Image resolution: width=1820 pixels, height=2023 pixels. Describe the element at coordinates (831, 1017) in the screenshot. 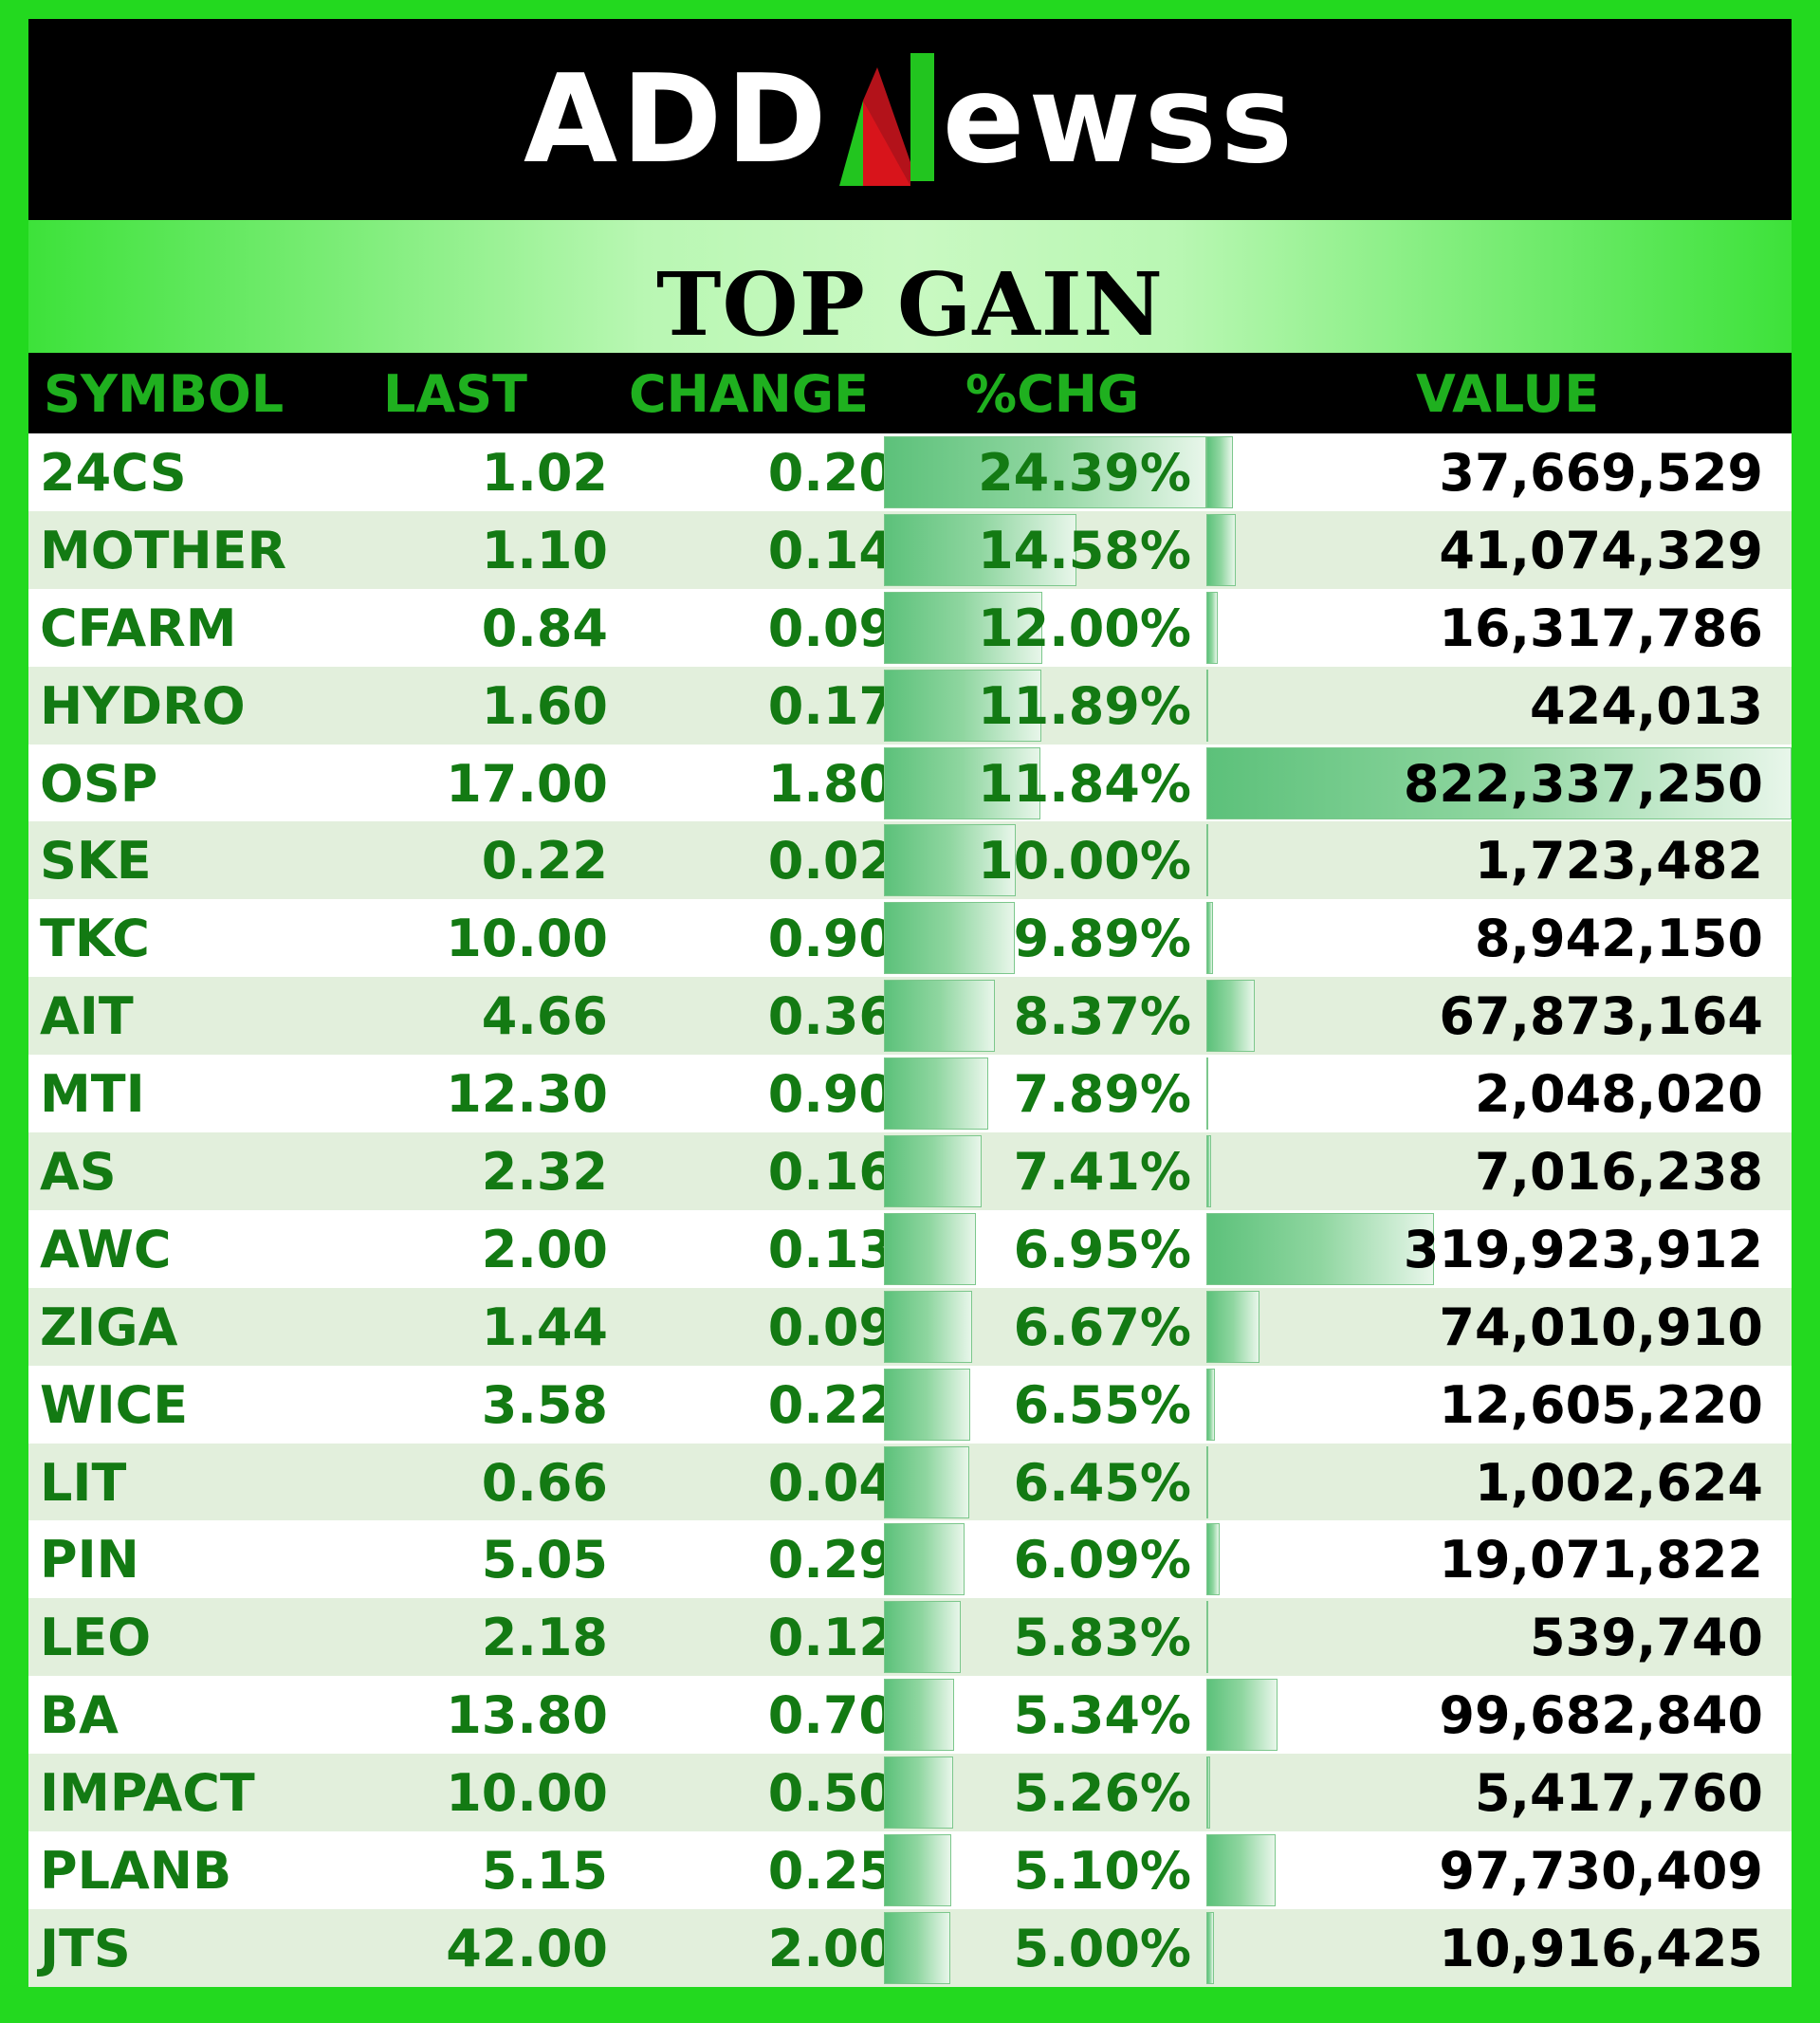

I see `cell-change: 0.36` at that location.